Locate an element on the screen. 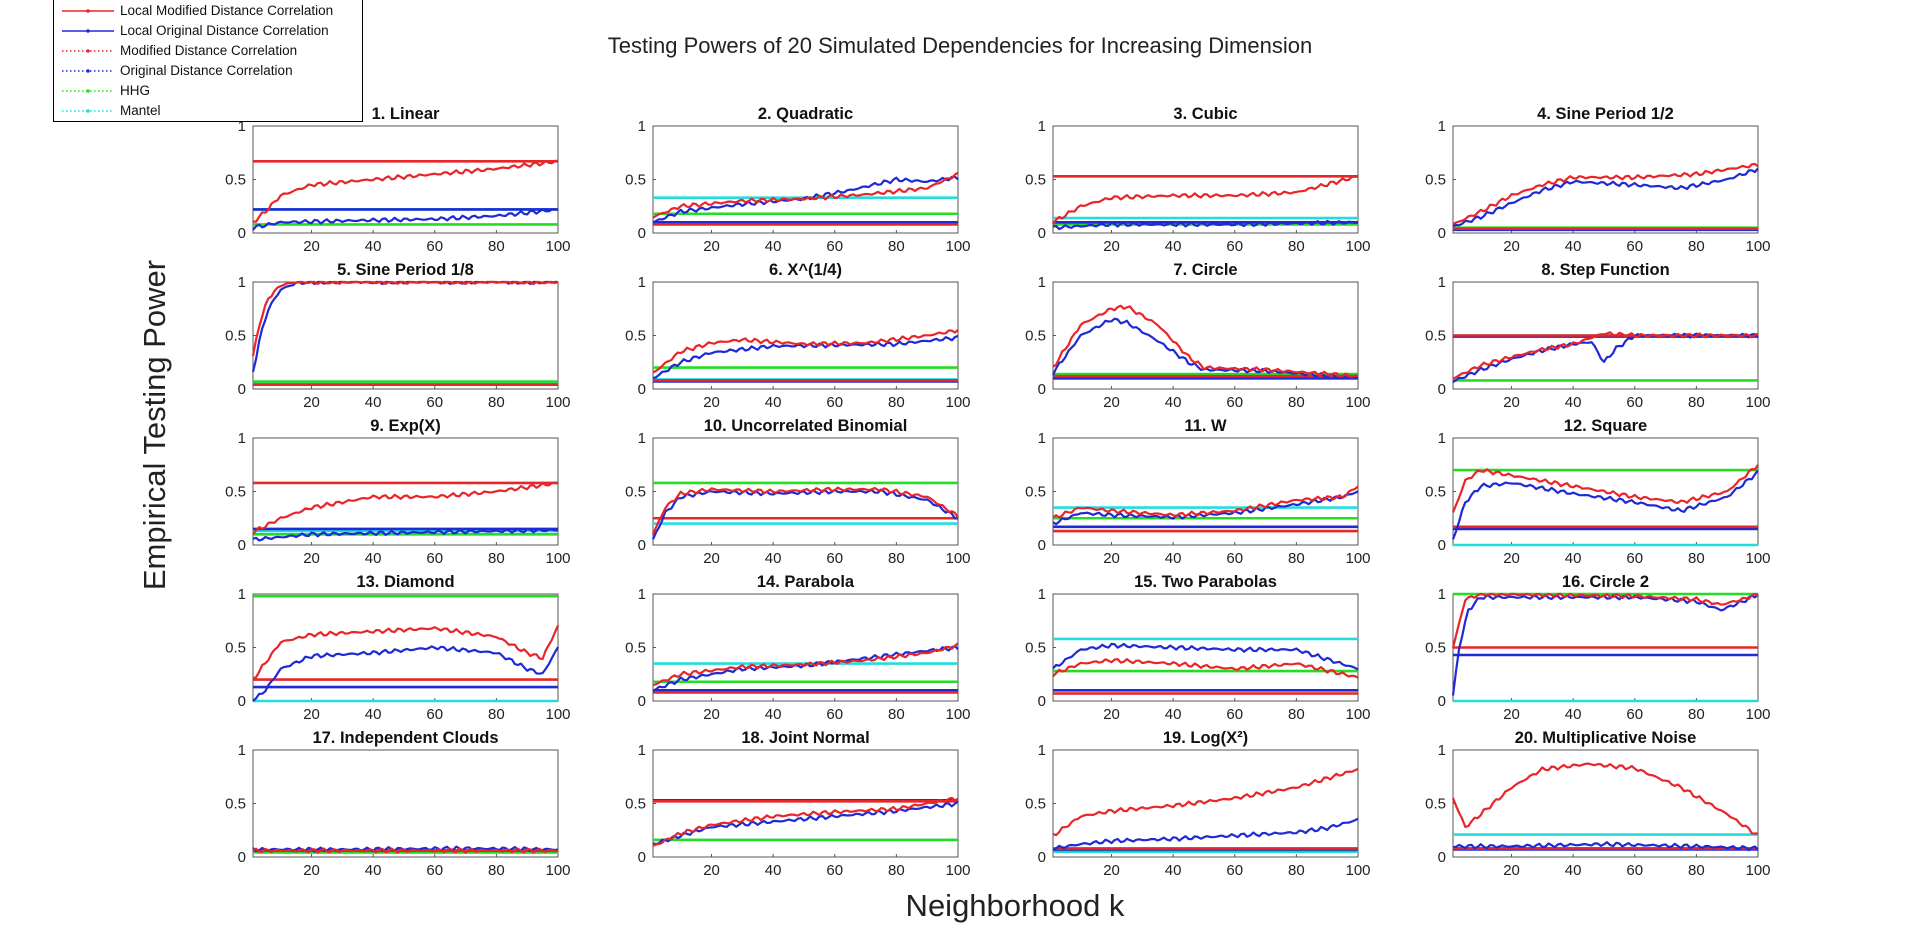 Image resolution: width=1920 pixels, height=946 pixels. panel-title: 16. Circle 2 is located at coordinates (1605, 582).